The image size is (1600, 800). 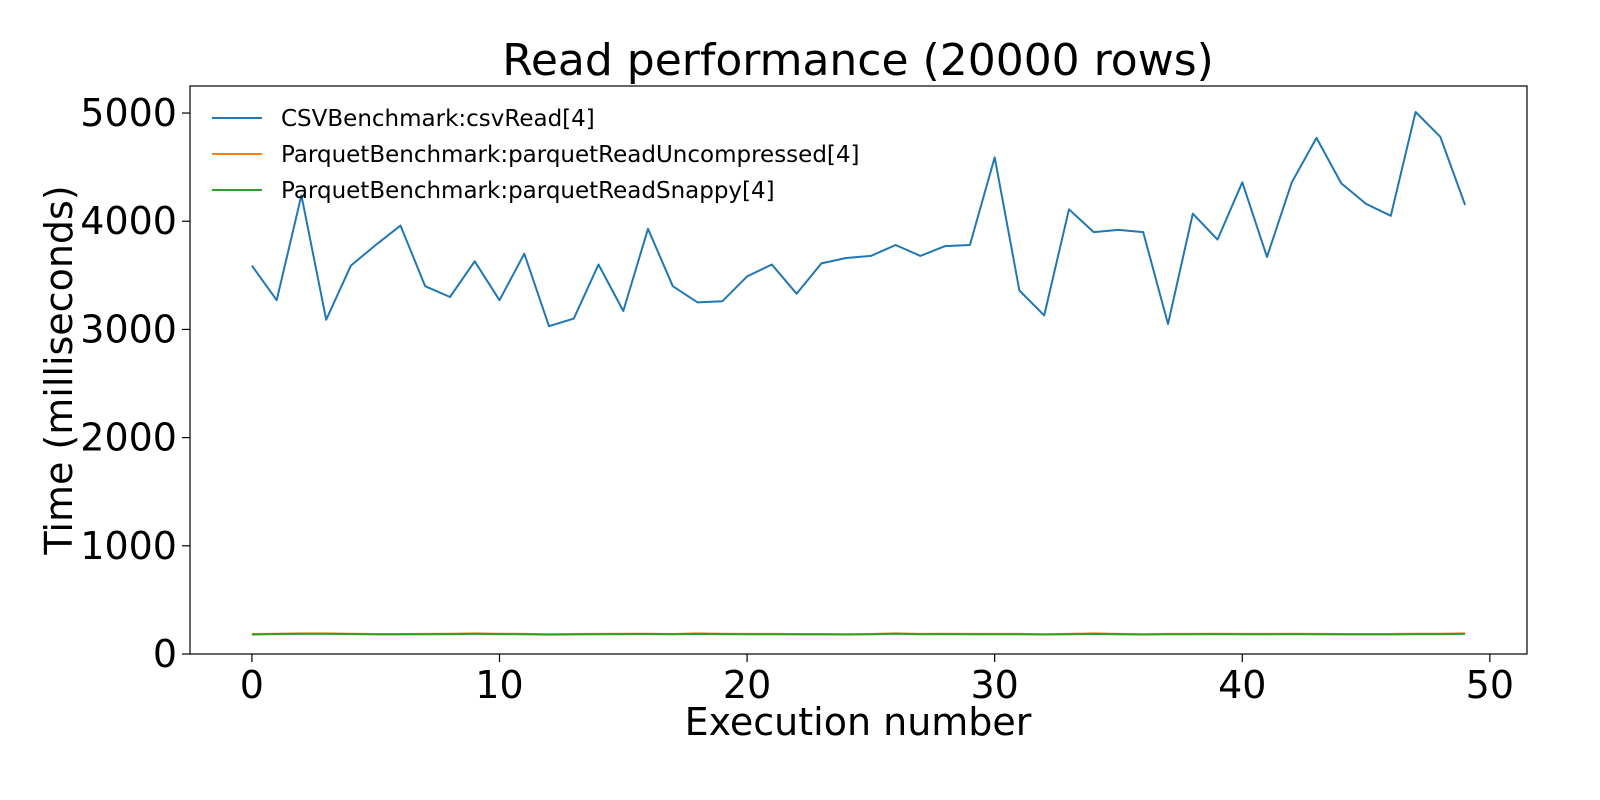 What do you see at coordinates (128, 221) in the screenshot?
I see `y-tick-label: 4000` at bounding box center [128, 221].